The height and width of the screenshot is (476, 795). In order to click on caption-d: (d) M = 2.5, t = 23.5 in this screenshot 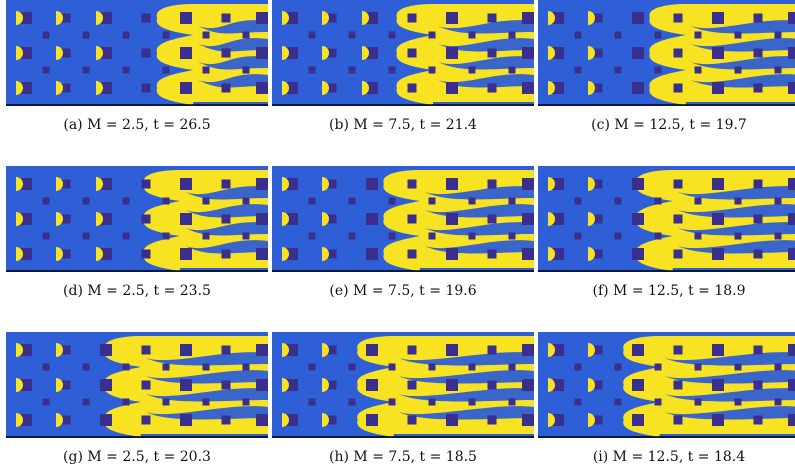, I will do `click(137, 291)`.